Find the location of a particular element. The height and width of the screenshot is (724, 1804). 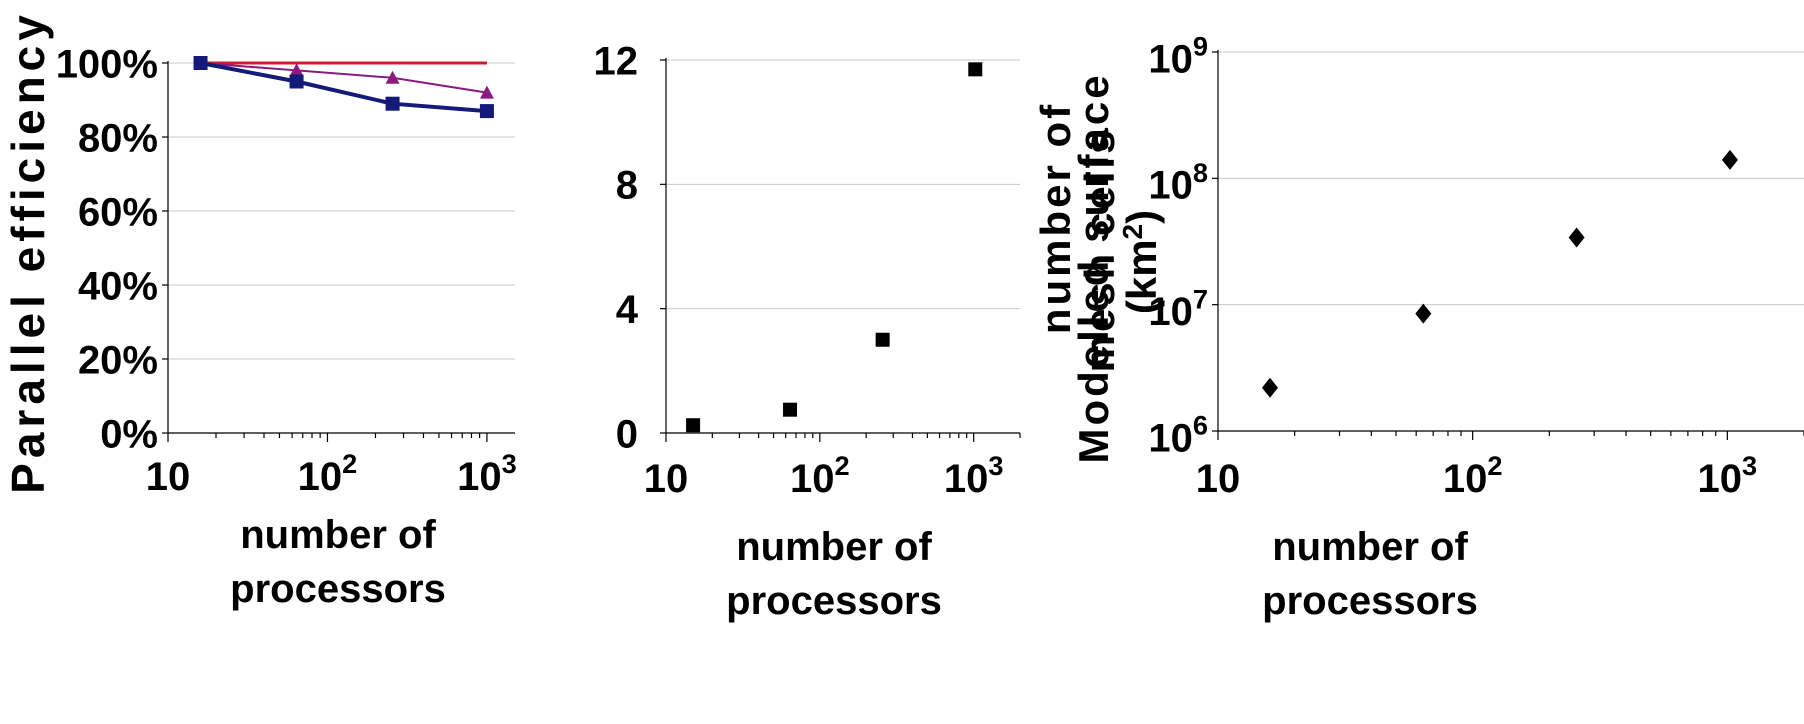

y-tick-label: 0% is located at coordinates (129, 434).